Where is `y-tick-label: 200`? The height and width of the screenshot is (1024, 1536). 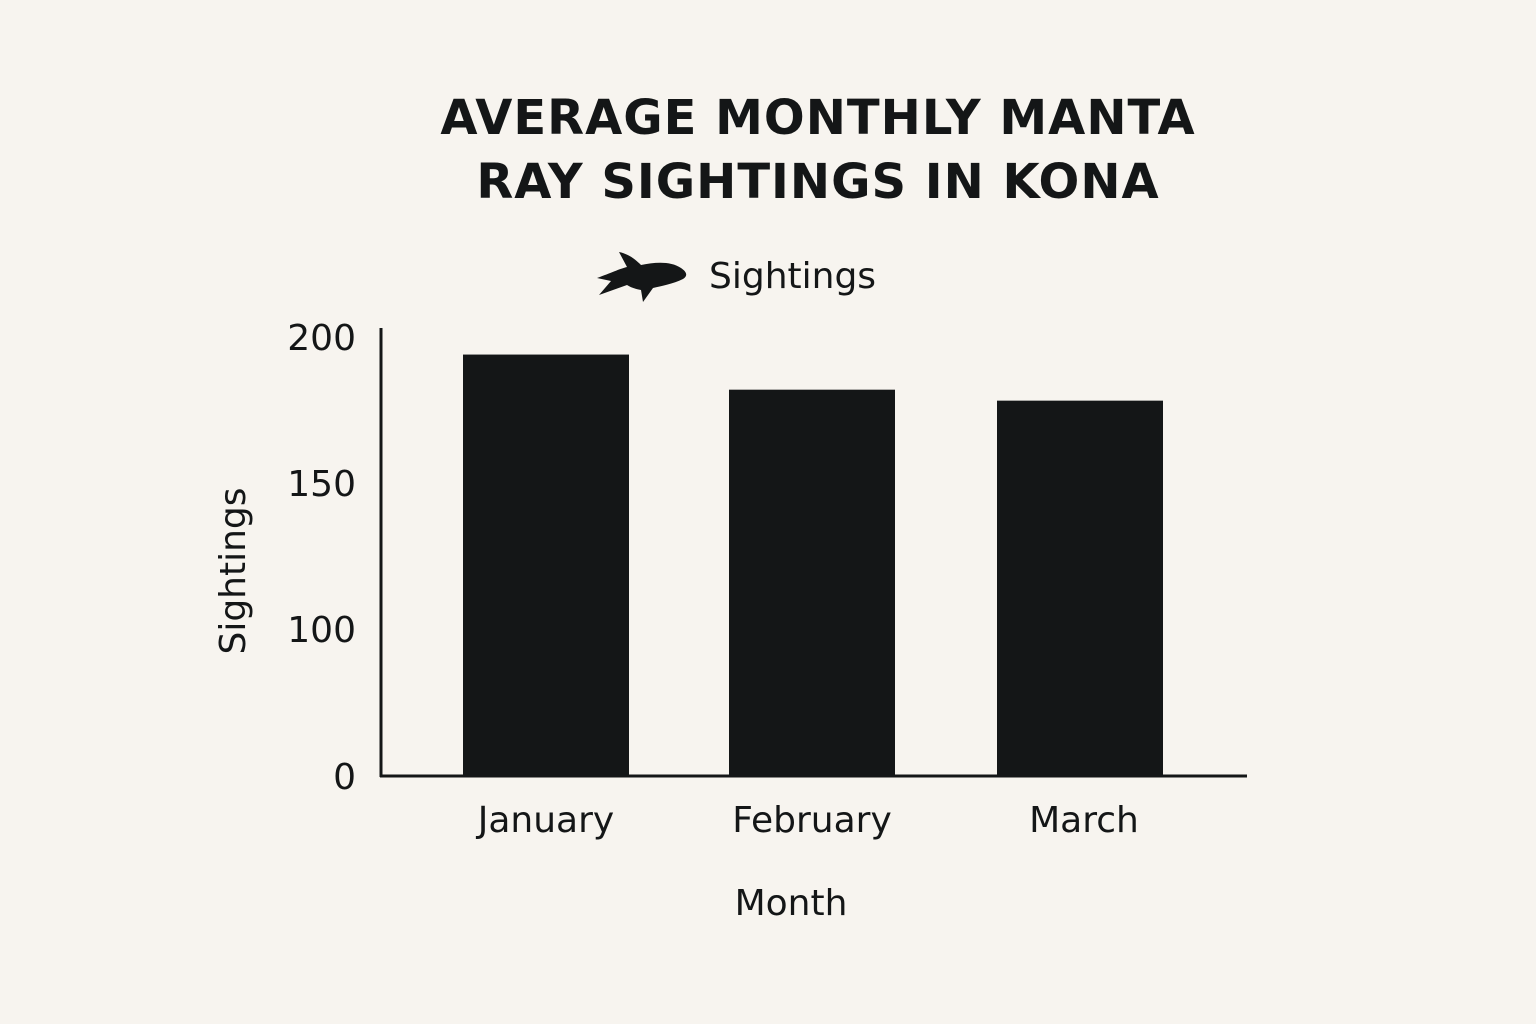 y-tick-label: 200 is located at coordinates (321, 338).